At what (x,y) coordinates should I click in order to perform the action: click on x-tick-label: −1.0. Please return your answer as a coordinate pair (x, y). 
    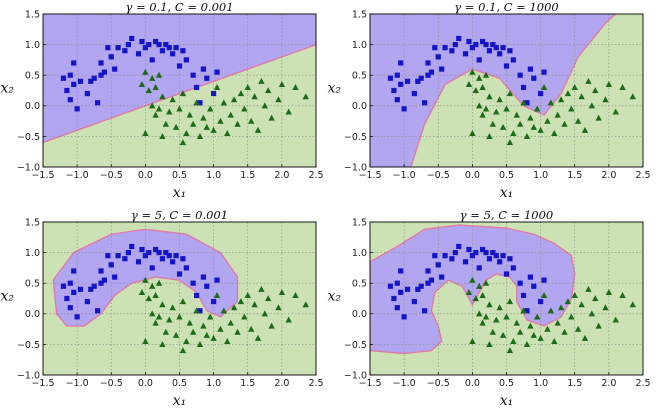
    Looking at the image, I should click on (404, 383).